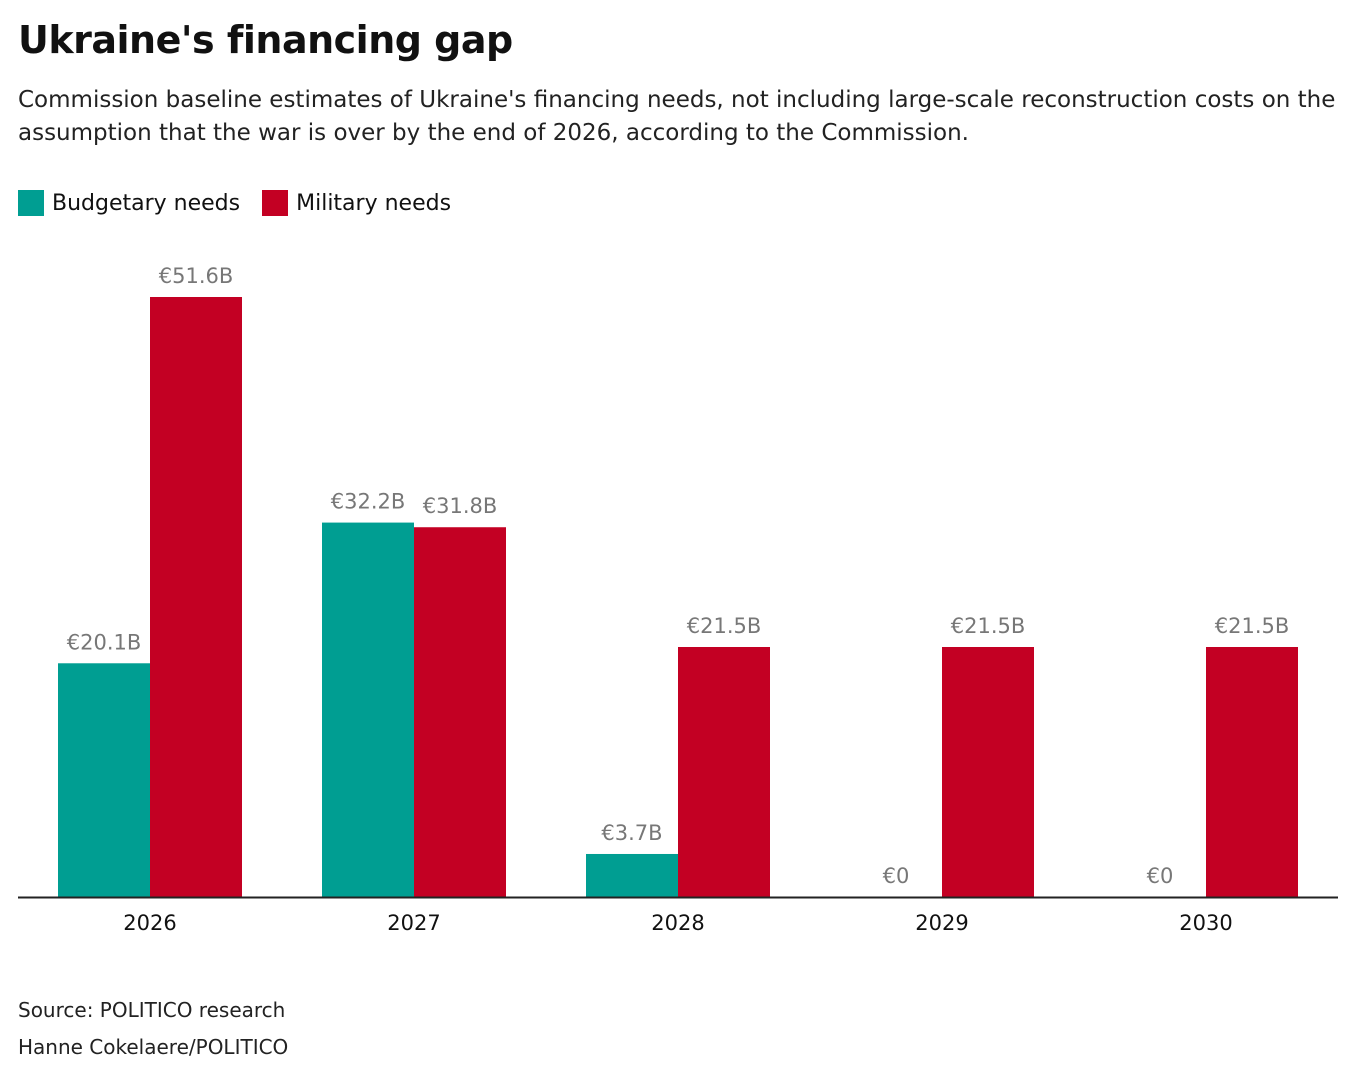 The image size is (1354, 1084). What do you see at coordinates (1205, 923) in the screenshot?
I see `x-tick-label-2030: 2030` at bounding box center [1205, 923].